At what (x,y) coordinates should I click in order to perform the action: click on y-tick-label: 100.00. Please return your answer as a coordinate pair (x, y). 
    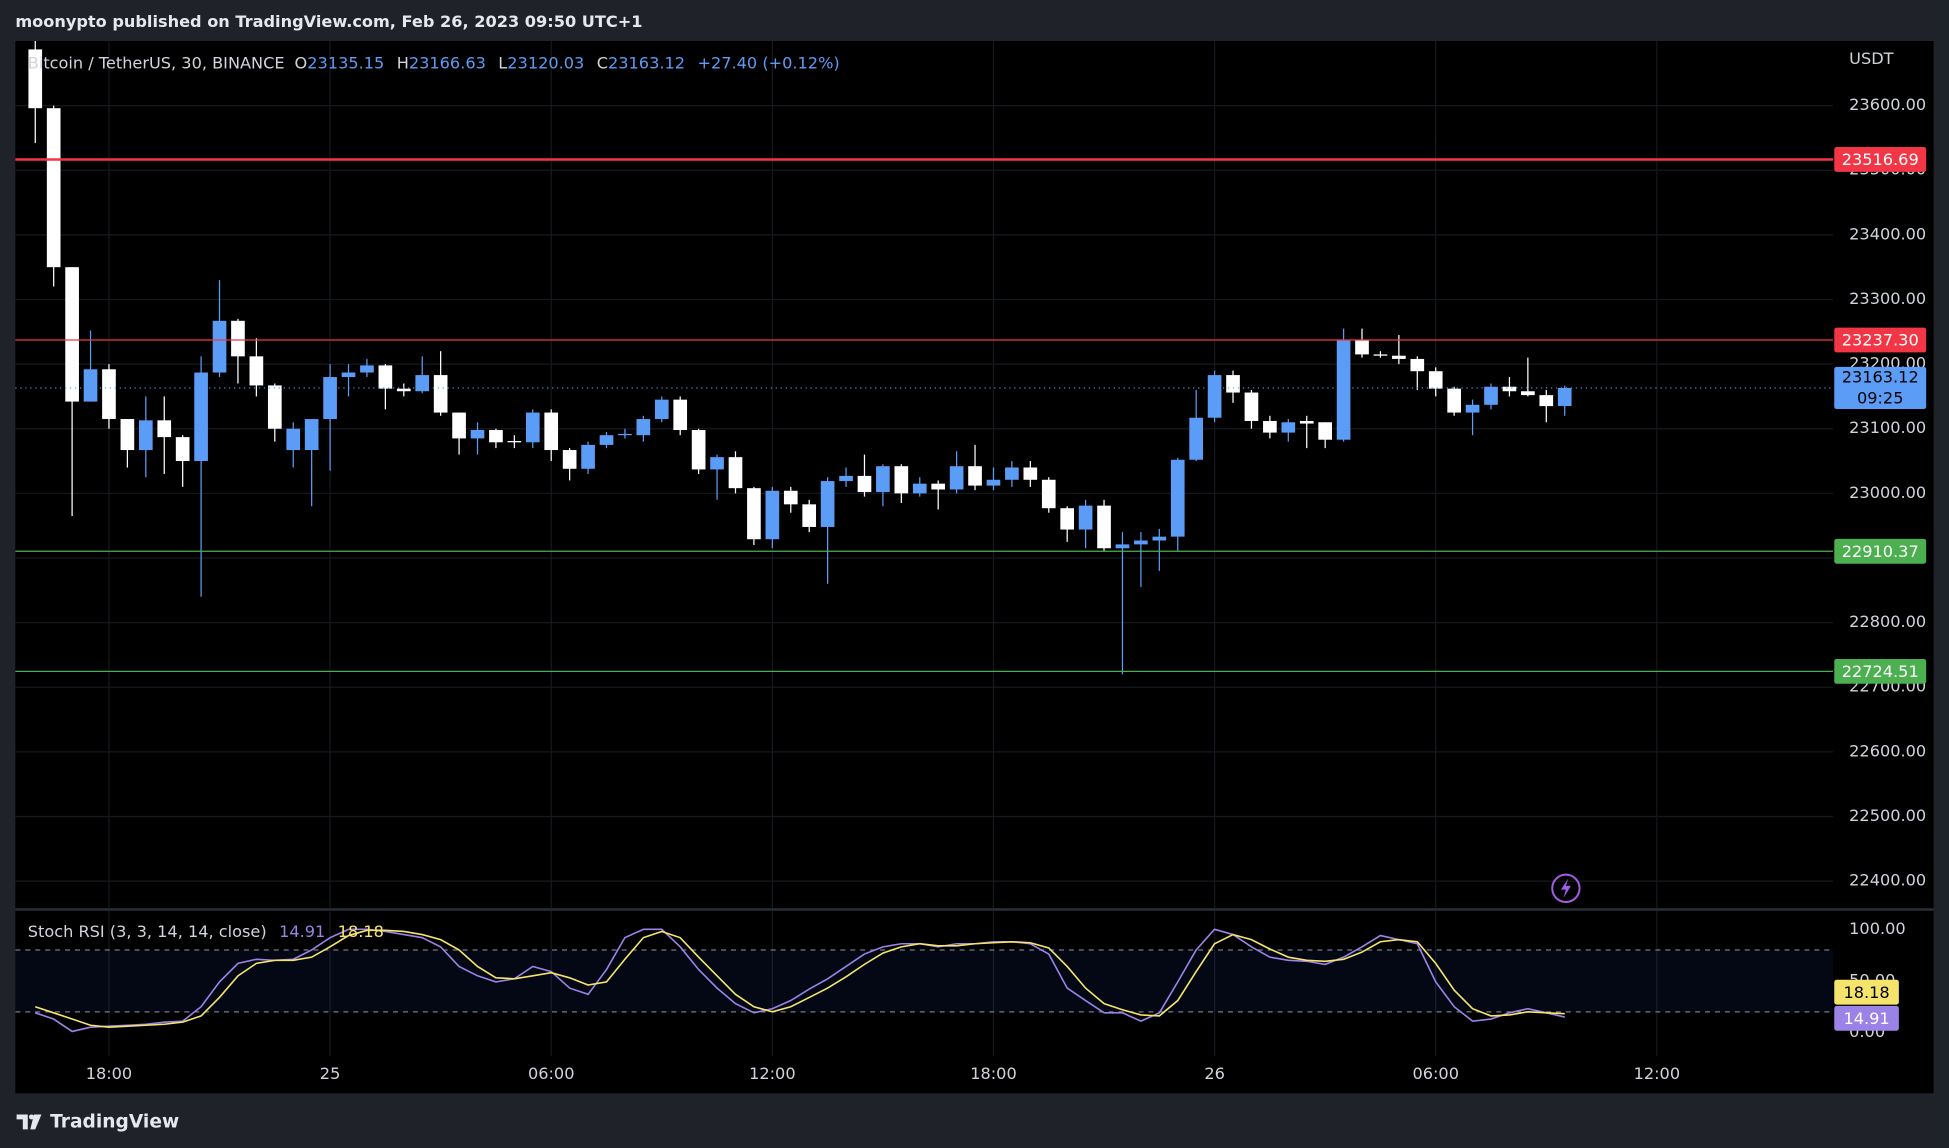
    Looking at the image, I should click on (1877, 928).